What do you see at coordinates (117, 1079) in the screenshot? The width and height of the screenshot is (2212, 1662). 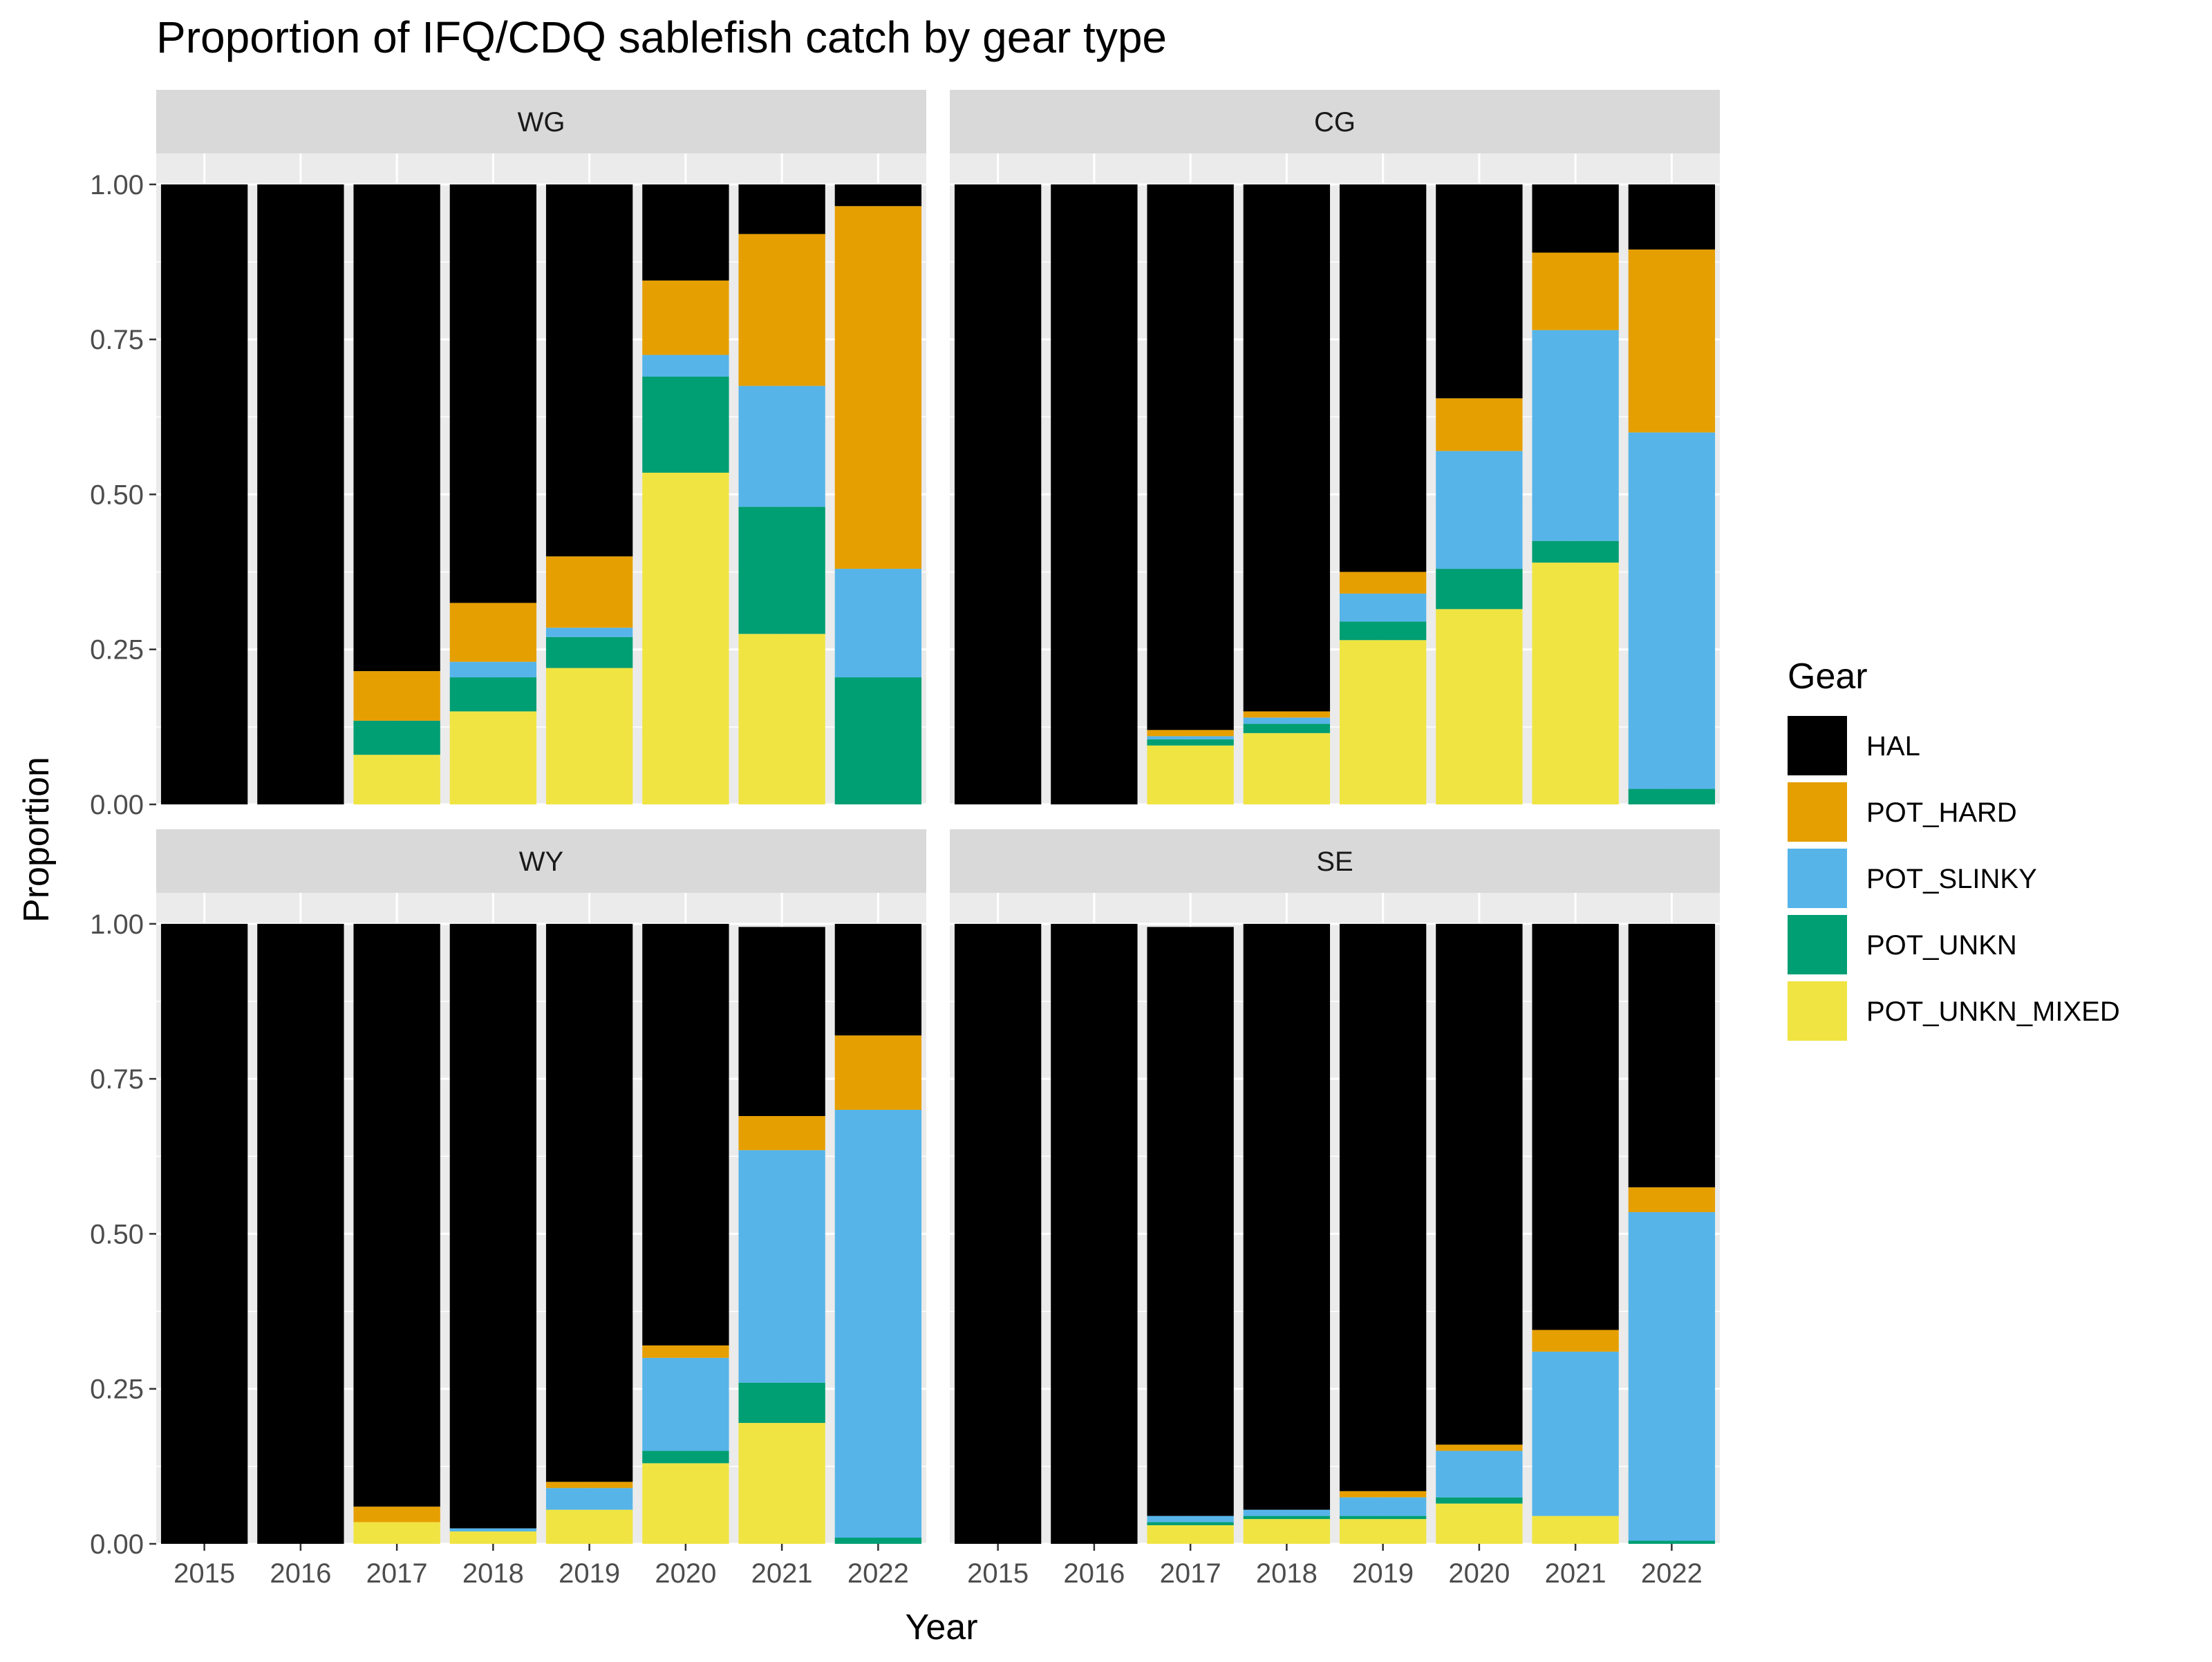 I see `y-tick-label: 0.75` at bounding box center [117, 1079].